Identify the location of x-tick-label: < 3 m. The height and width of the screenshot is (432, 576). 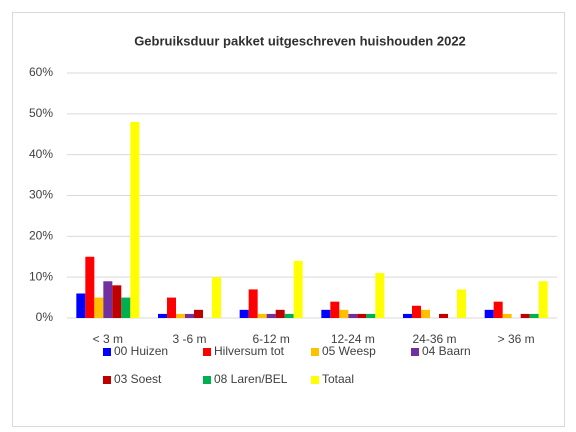
(108, 339).